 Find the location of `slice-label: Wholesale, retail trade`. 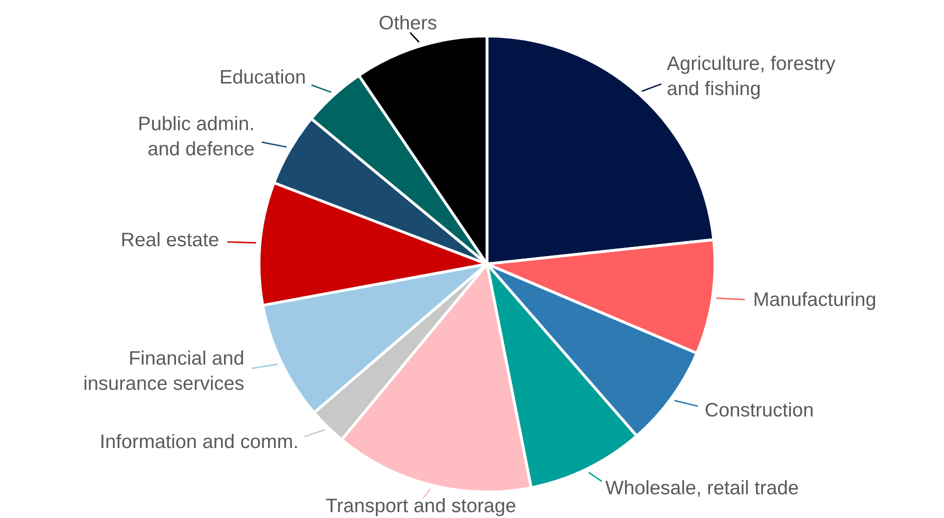

slice-label: Wholesale, retail trade is located at coordinates (701, 488).